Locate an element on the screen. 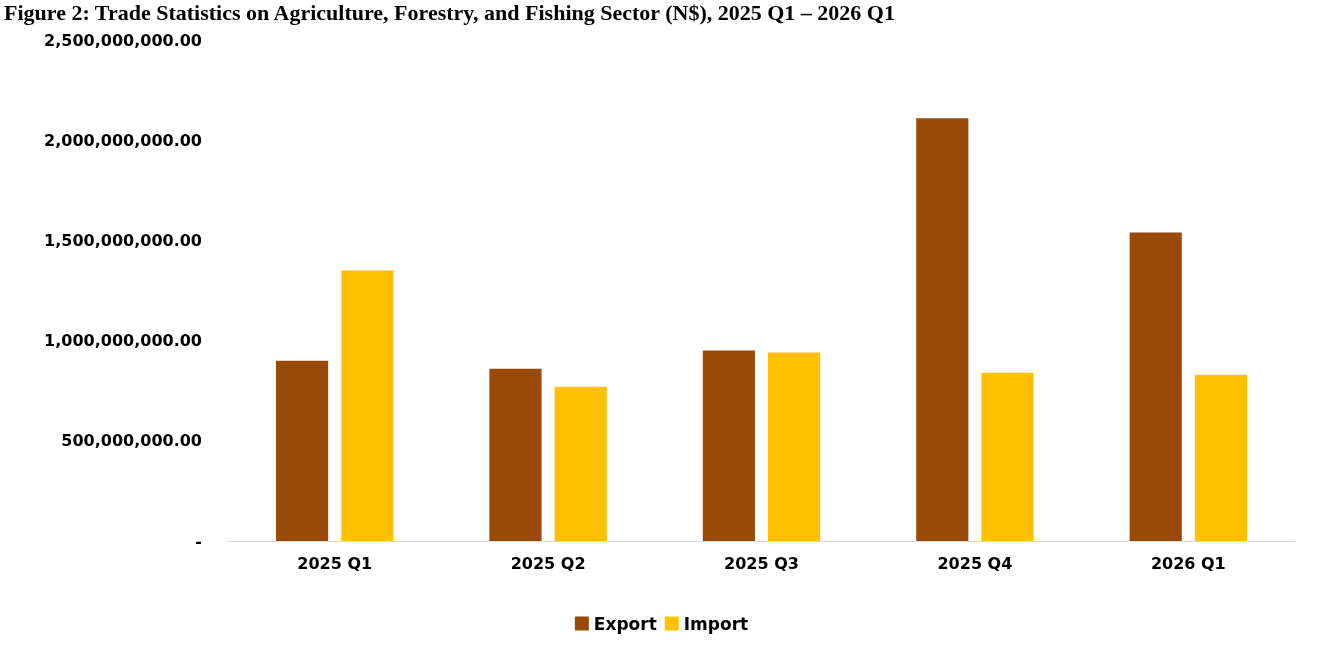 This screenshot has height=657, width=1323. y-tick-label: 500,000,000.00 is located at coordinates (131, 441).